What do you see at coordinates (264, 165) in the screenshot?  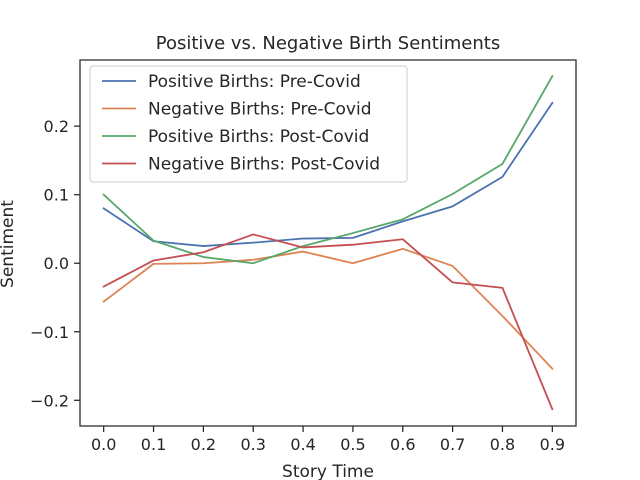 I see `legend-label-4: Negative Births: Post-Covid` at bounding box center [264, 165].